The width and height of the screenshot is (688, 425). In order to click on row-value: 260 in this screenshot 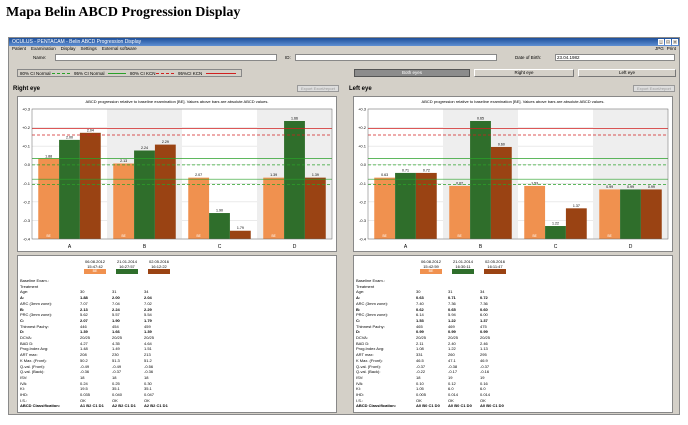, I will do `click(451, 355)`.